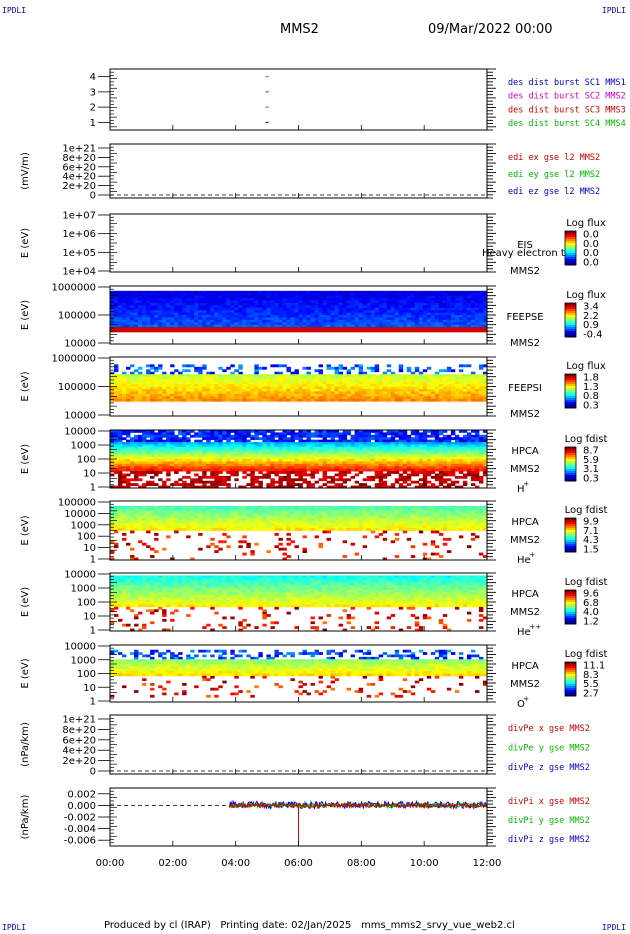  Describe the element at coordinates (525, 271) in the screenshot. I see `spacecraft-label: MMS2` at that location.